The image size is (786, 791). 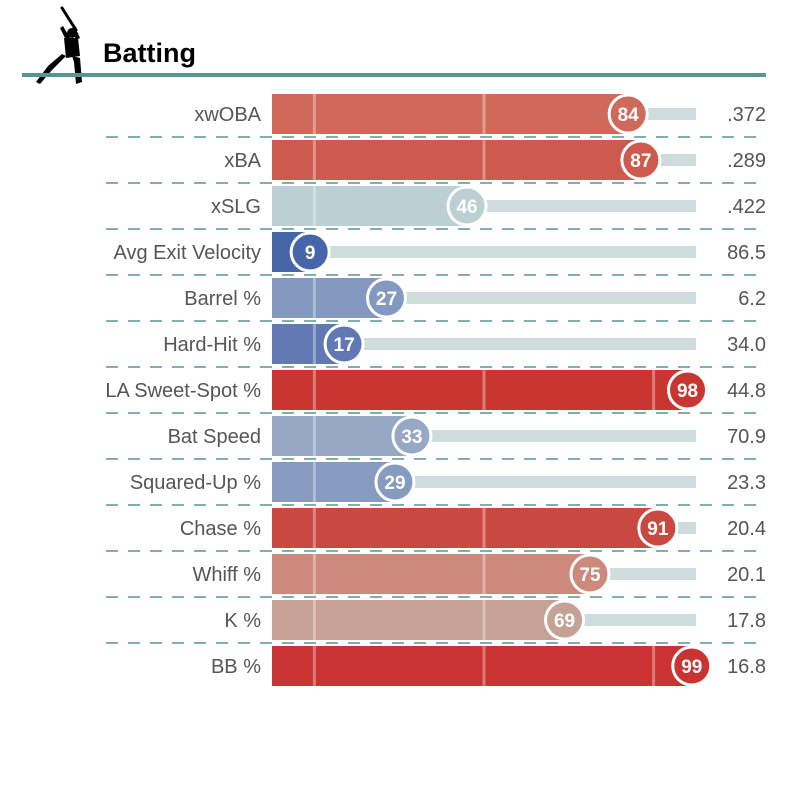 I want to click on metric-label: xwOBA, so click(x=227, y=115).